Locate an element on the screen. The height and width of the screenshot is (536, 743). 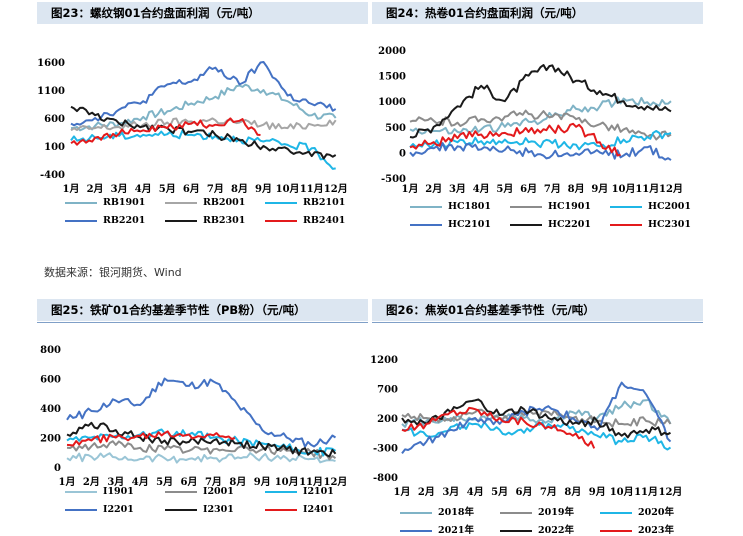
chart-title: 图26：焦炭01合约基差季节性（元/吨） is located at coordinates (537, 310).